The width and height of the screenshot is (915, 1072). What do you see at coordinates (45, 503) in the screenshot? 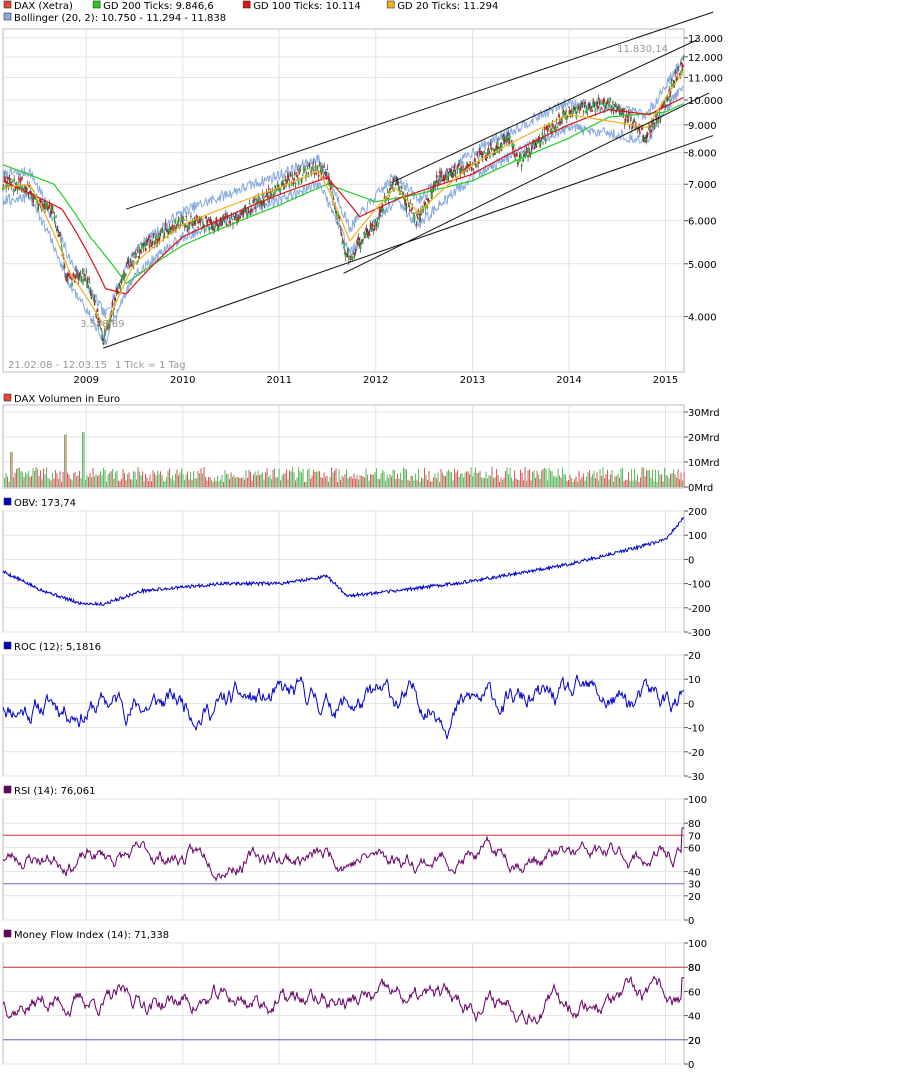
I see `legend-label: OBV: 173,74` at bounding box center [45, 503].